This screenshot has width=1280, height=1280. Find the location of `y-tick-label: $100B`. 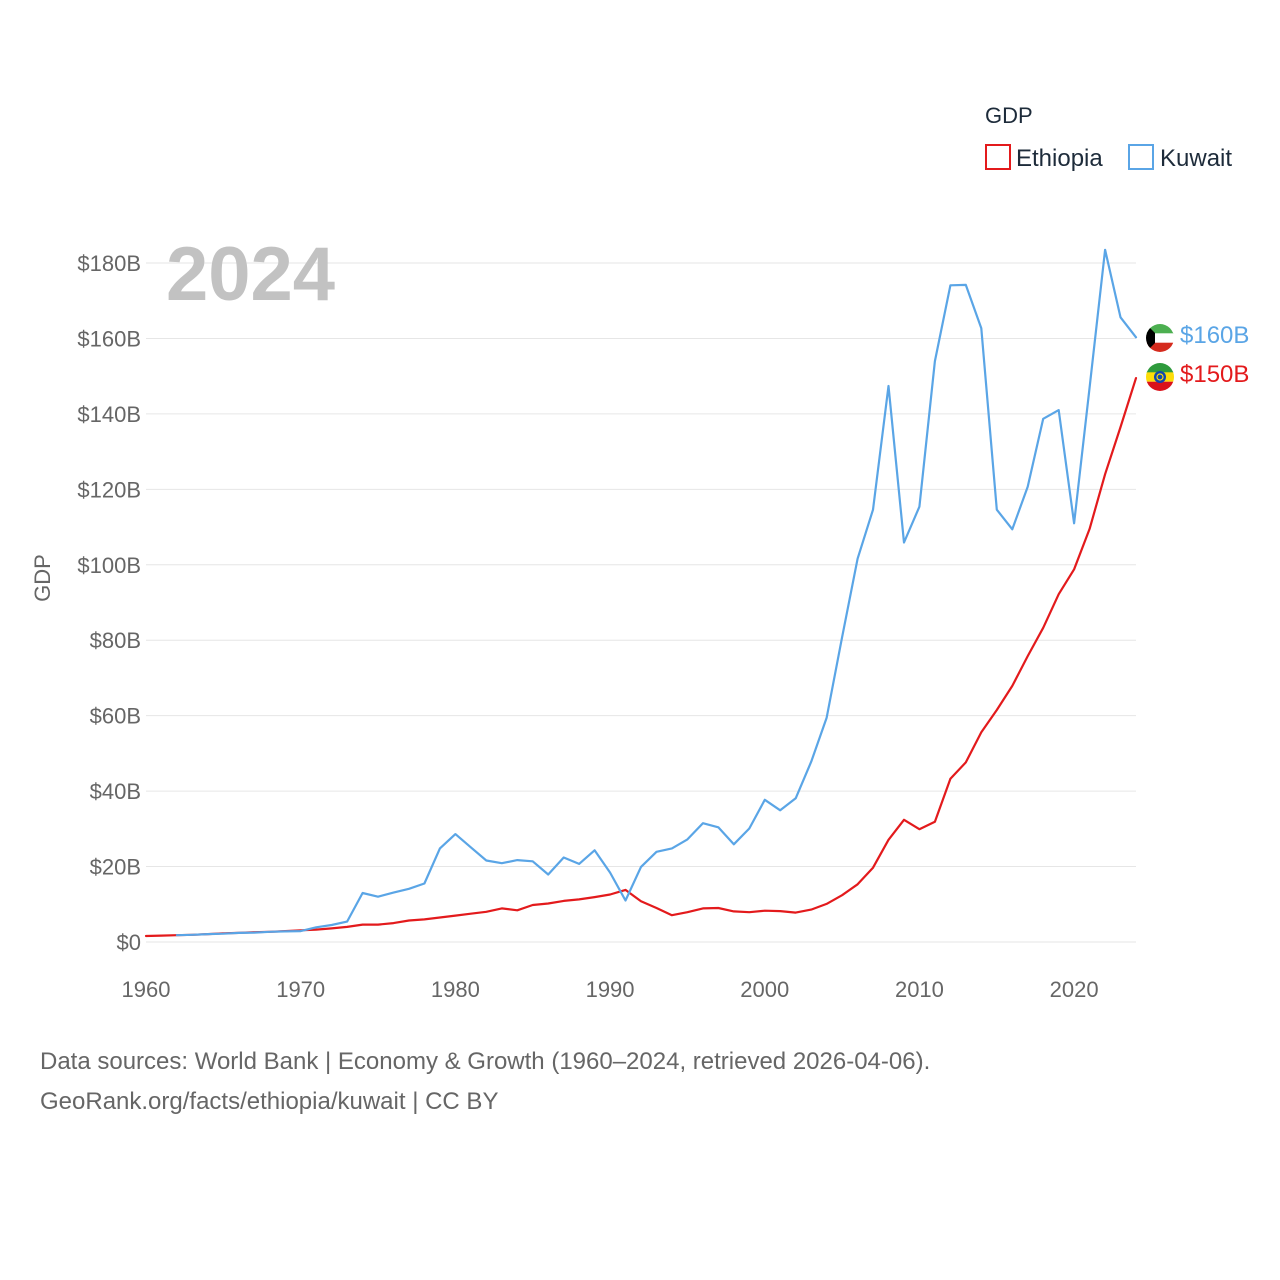

y-tick-label: $100B is located at coordinates (109, 565).